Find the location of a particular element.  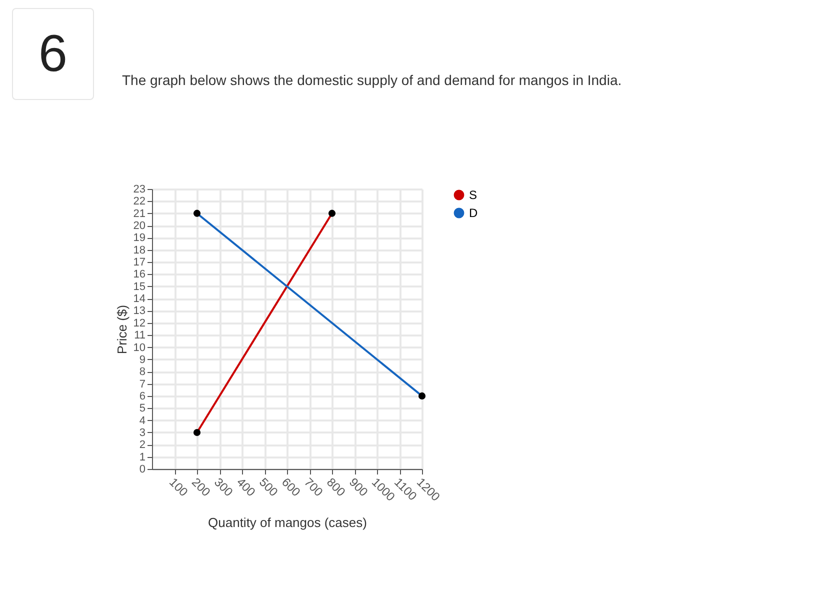

y-tick-label: 16 is located at coordinates (139, 274).